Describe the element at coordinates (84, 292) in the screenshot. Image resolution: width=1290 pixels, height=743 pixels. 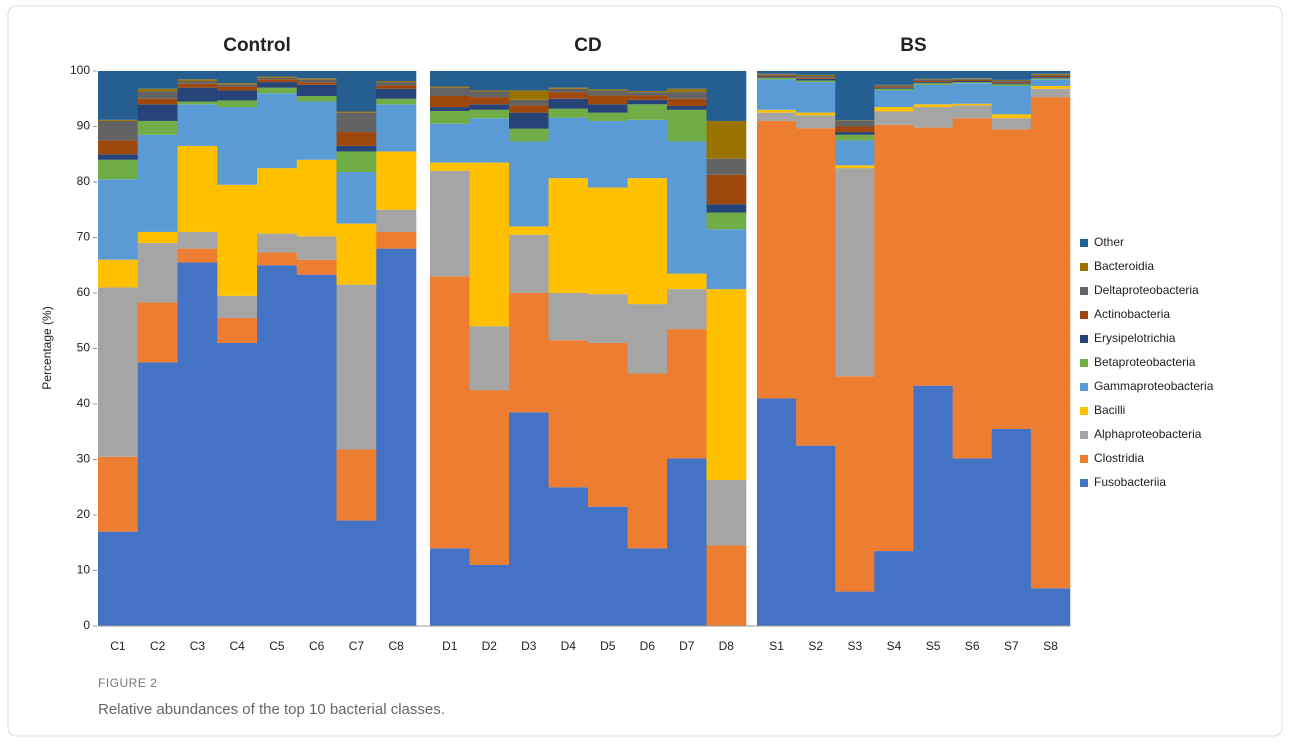
I see `y-tick-label: 60` at that location.